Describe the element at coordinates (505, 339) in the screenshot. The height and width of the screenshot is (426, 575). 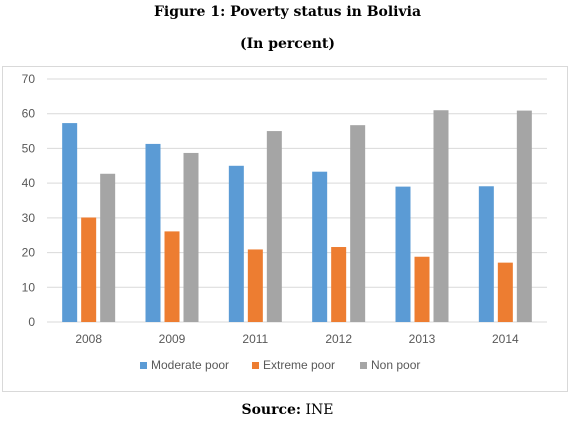
I see `x-tick-label: 2014` at that location.